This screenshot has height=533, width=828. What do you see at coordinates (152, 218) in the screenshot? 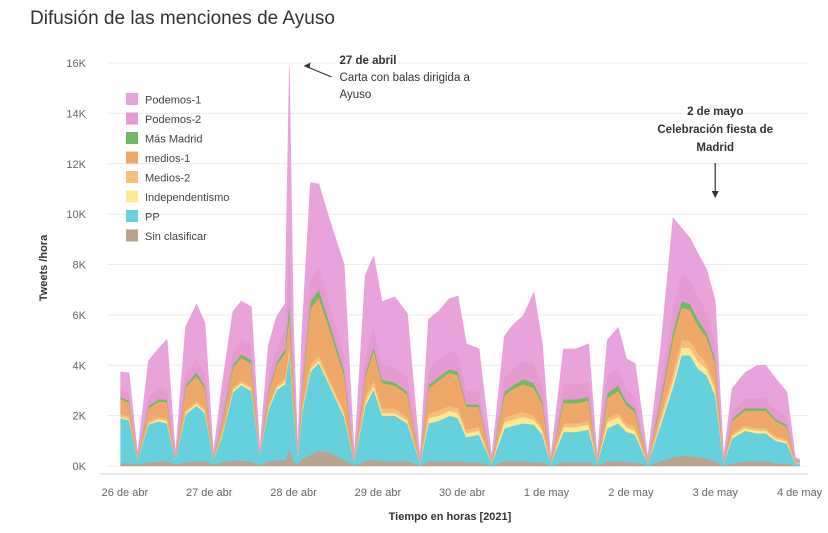
I see `legend-label: PP` at bounding box center [152, 218].